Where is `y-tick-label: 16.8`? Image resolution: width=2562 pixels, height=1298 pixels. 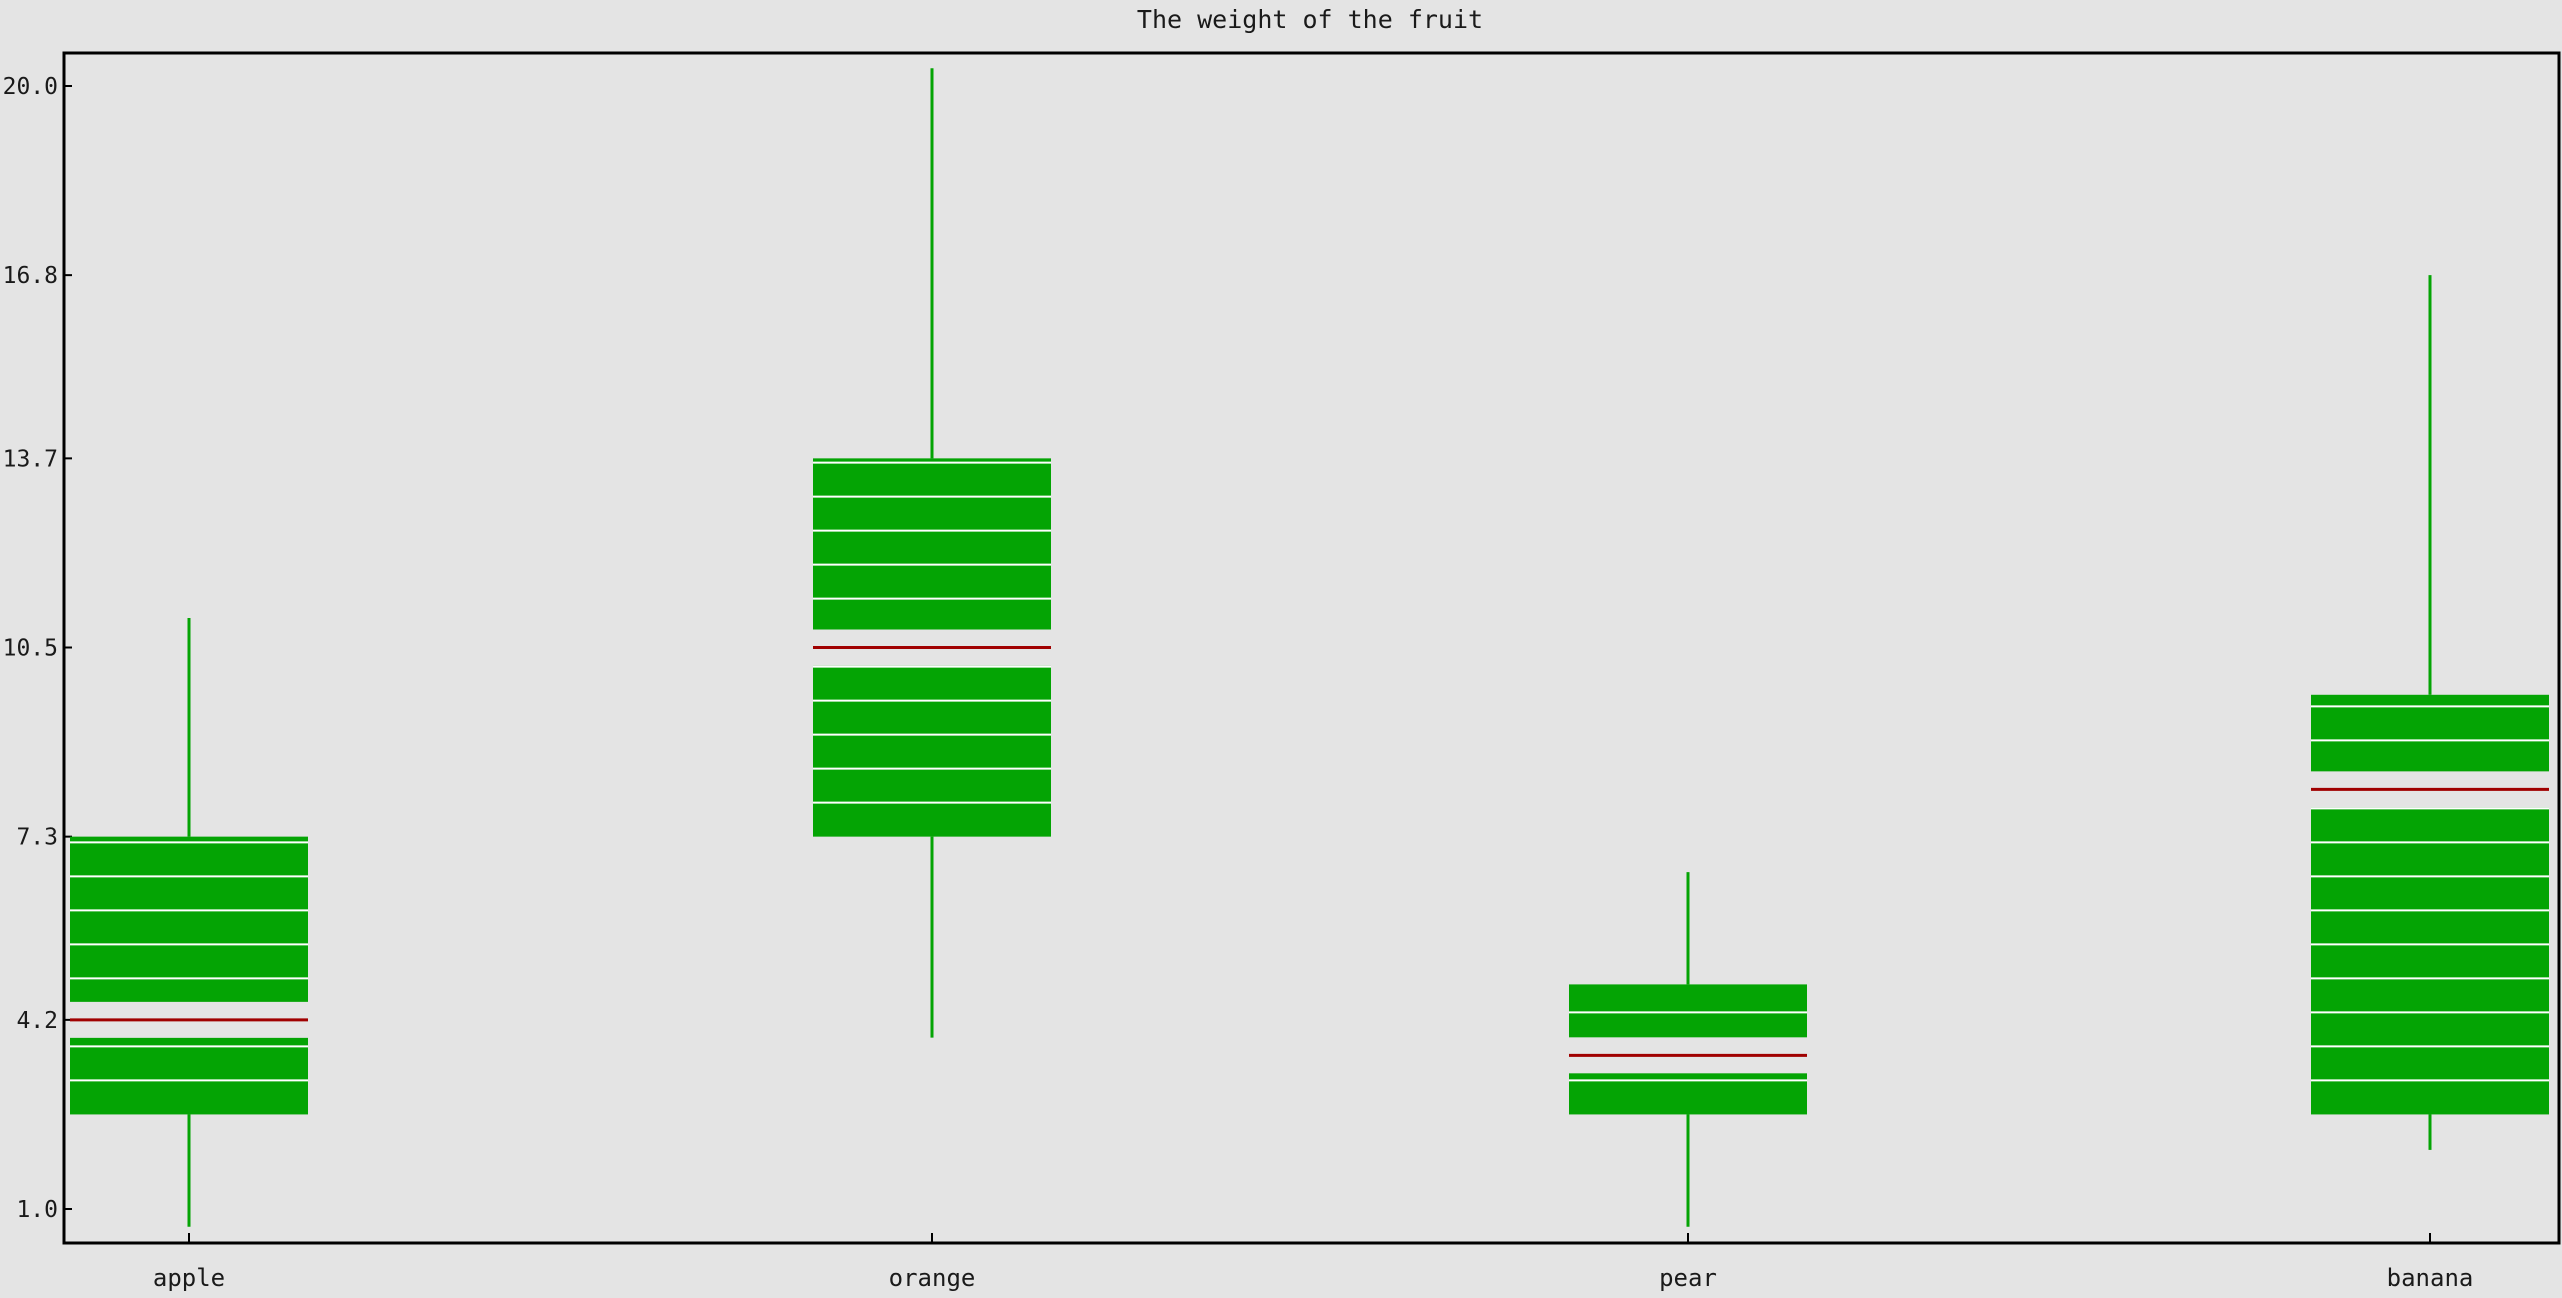 y-tick-label: 16.8 is located at coordinates (30, 276).